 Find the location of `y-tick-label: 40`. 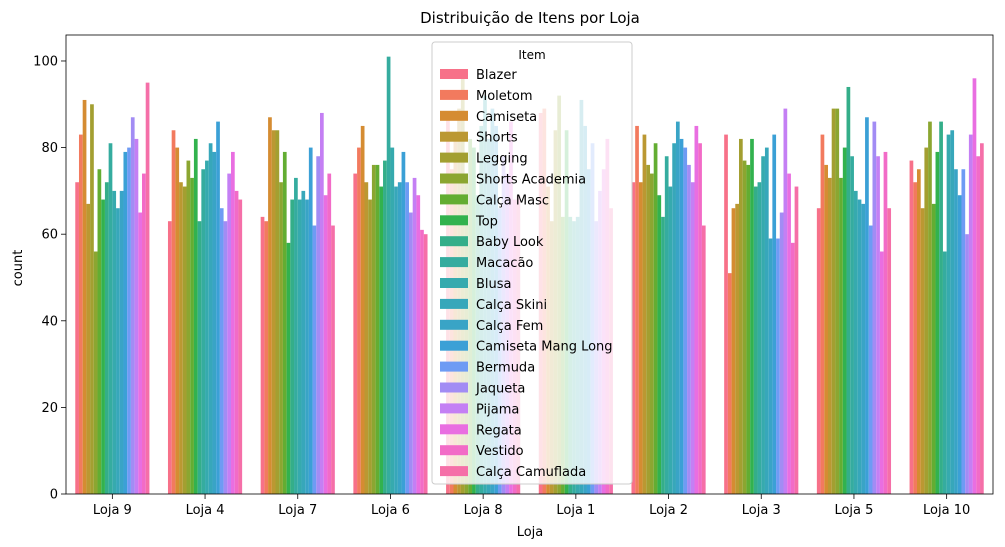

y-tick-label: 40 is located at coordinates (49, 321).